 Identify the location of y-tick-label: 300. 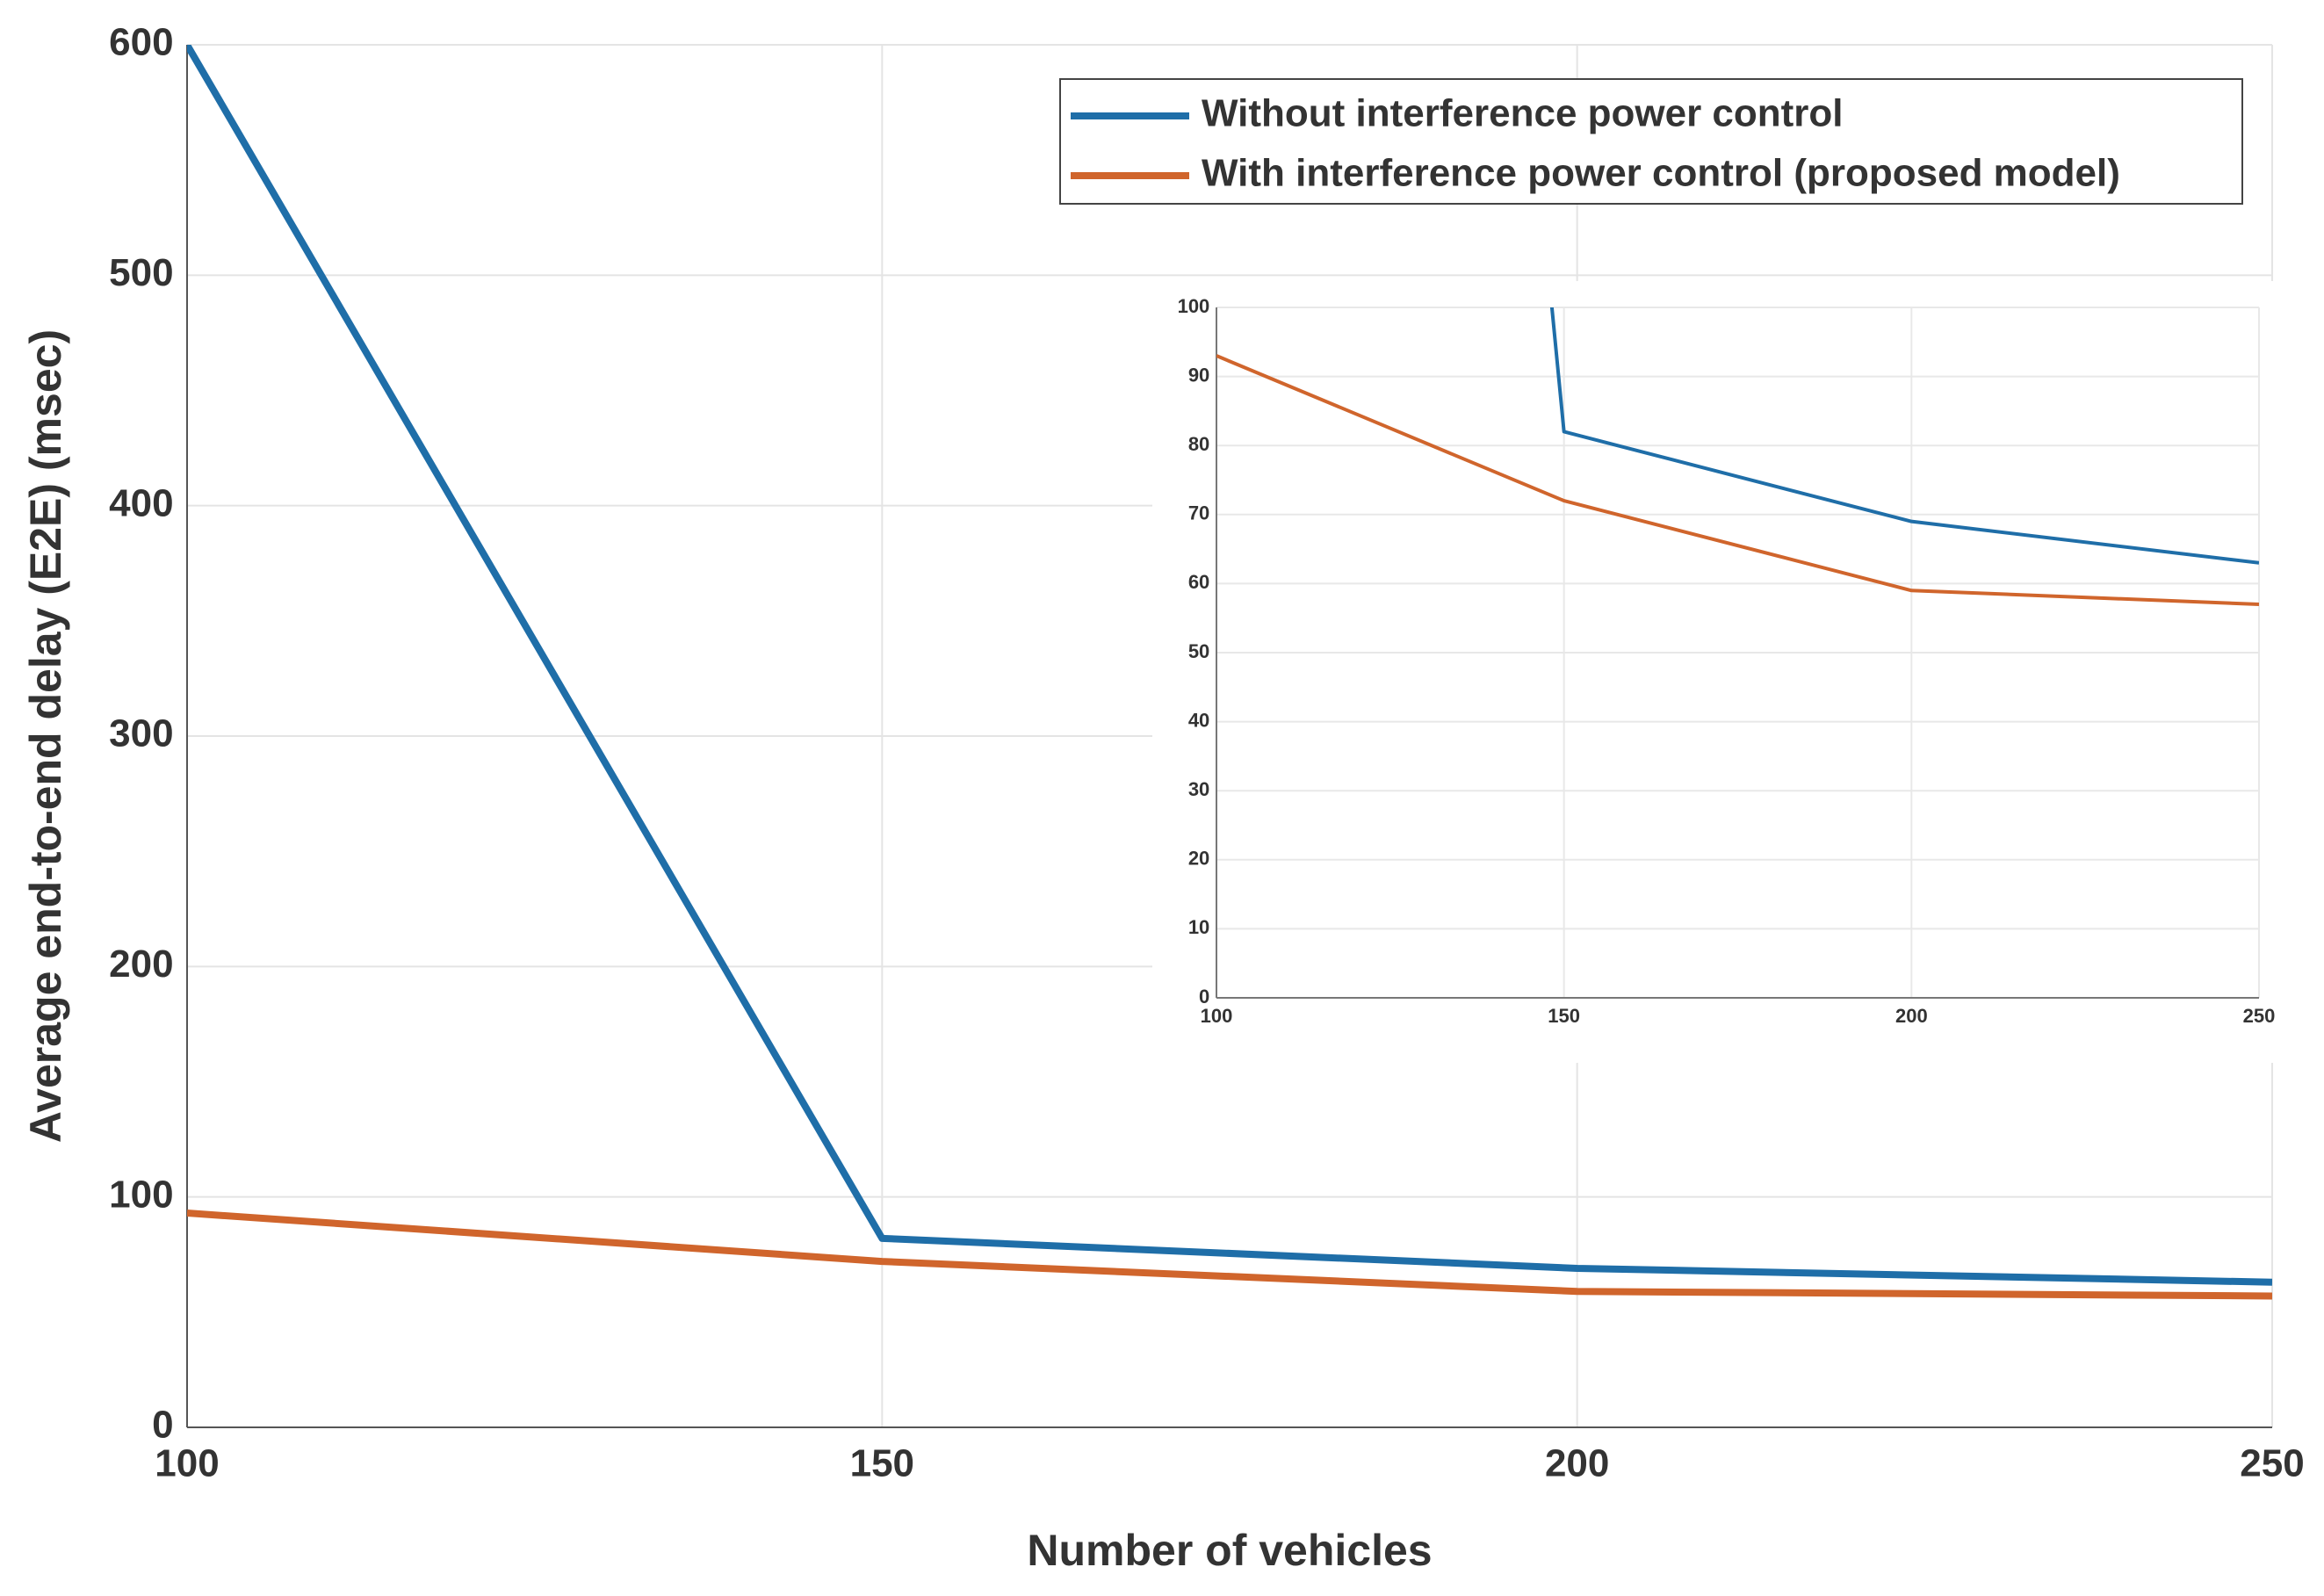
(141, 733).